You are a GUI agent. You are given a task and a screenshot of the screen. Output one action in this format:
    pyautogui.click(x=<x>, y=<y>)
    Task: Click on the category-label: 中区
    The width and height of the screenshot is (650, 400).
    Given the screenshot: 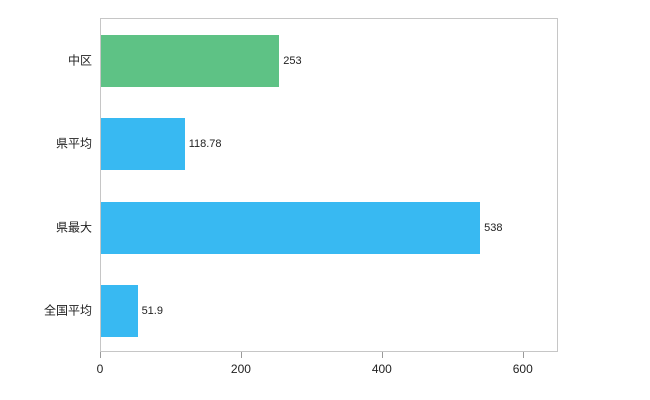 What is the action you would take?
    pyautogui.click(x=79, y=60)
    